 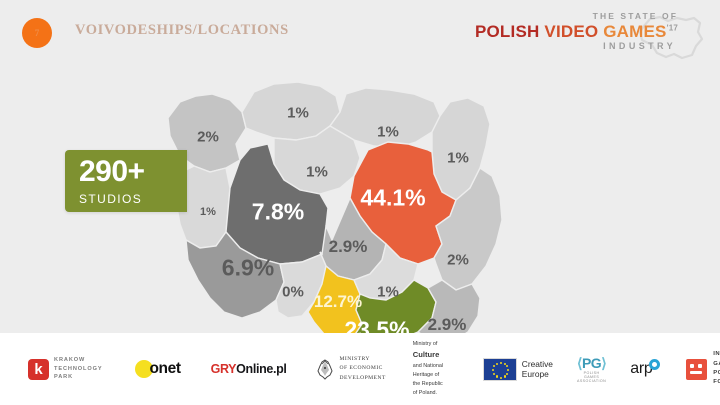 I want to click on igpf-label: INDIE GAMES POLAND FOUNDATION, so click(x=716, y=369).